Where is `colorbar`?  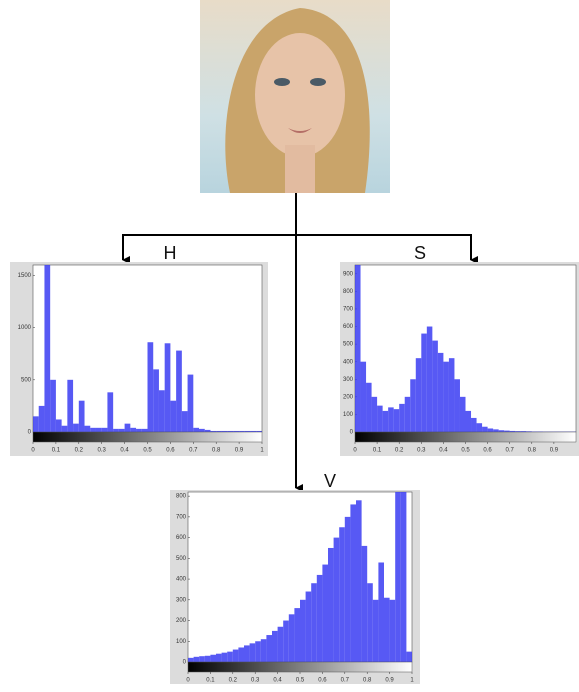
colorbar is located at coordinates (465, 437).